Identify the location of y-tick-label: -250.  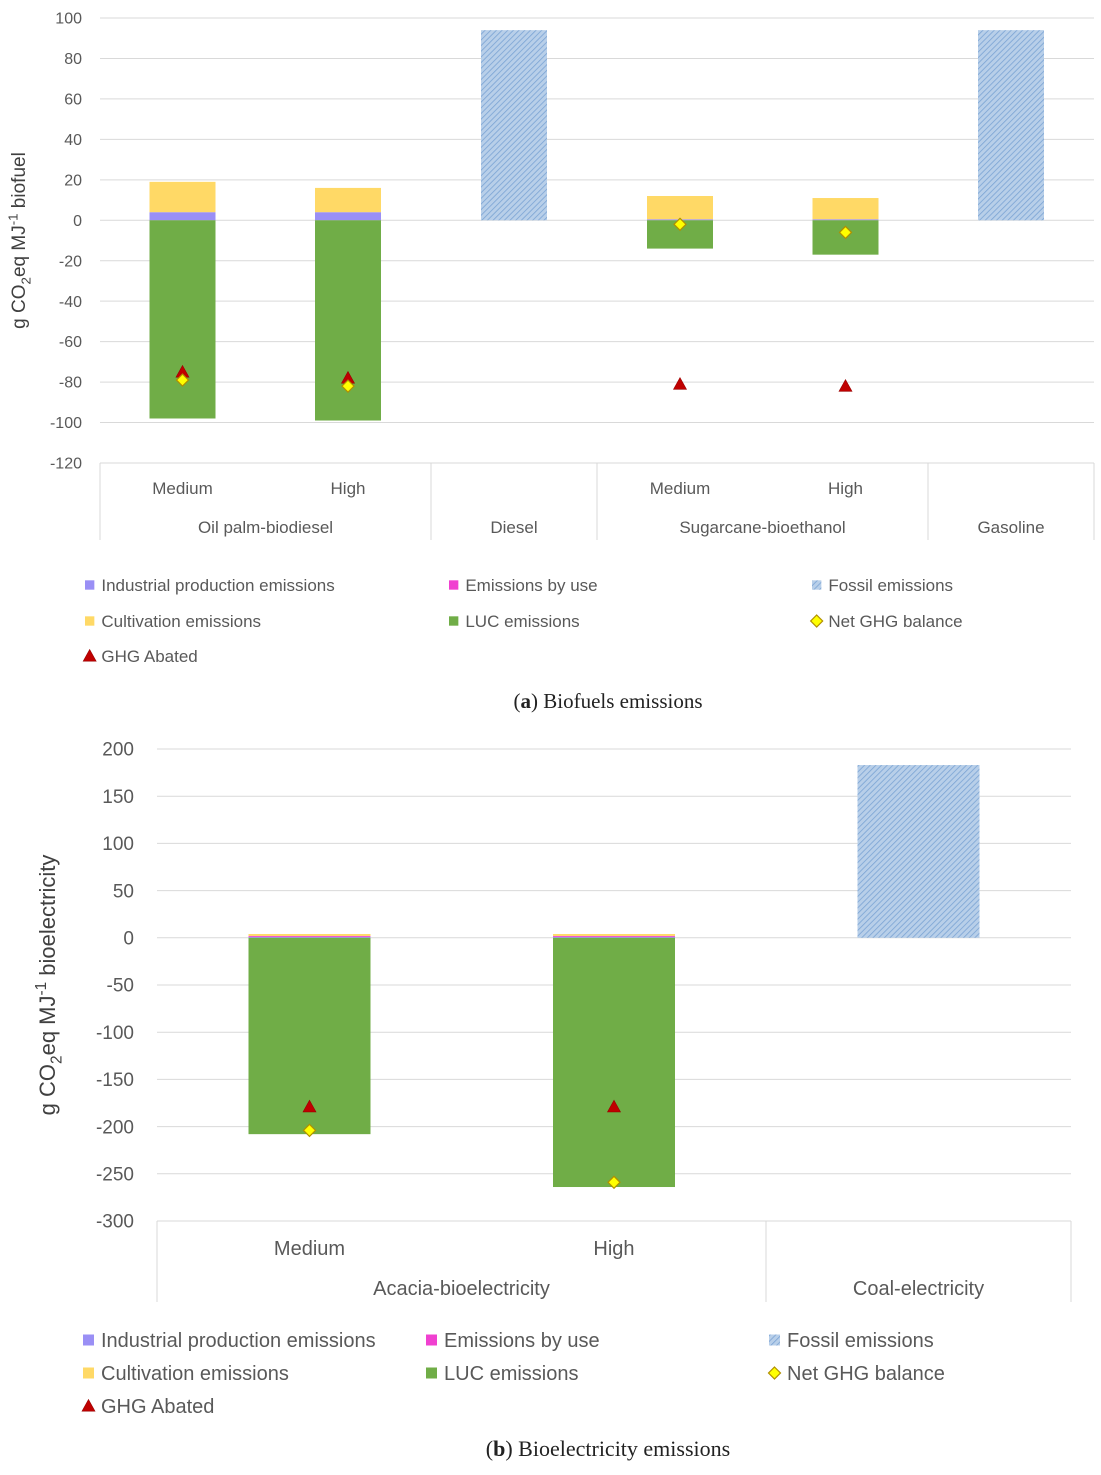
(115, 1174).